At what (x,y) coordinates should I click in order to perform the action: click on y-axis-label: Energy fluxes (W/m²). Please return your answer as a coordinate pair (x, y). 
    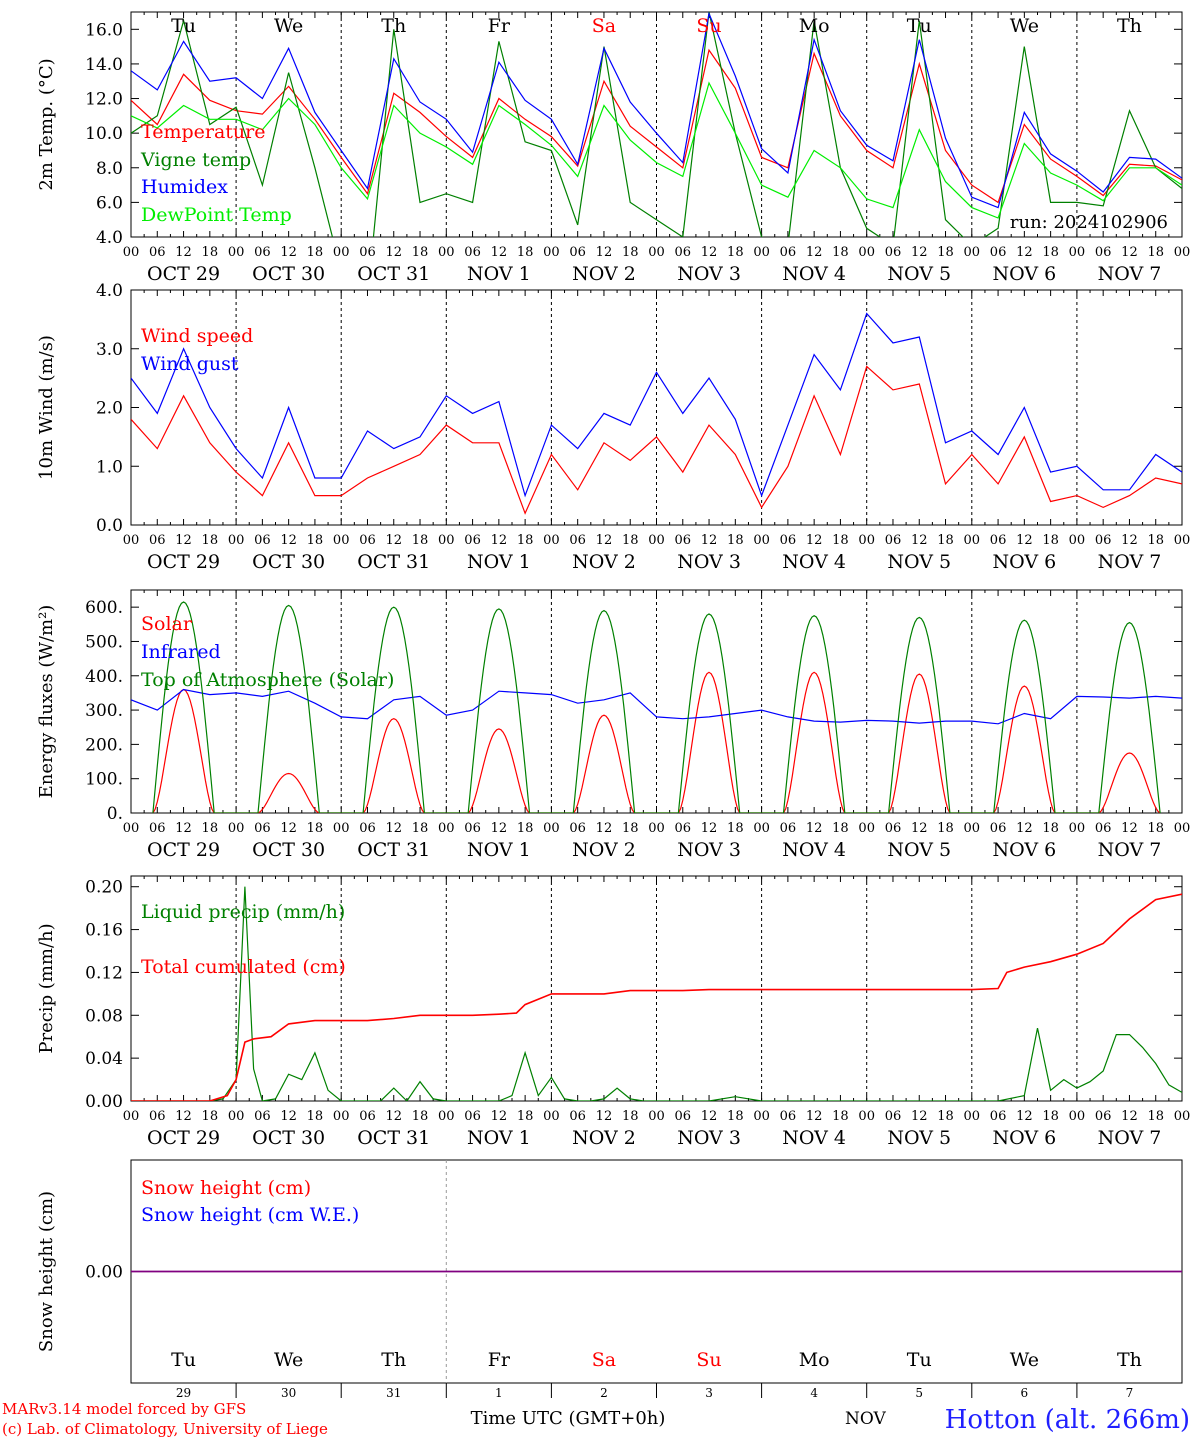
    Looking at the image, I should click on (46, 702).